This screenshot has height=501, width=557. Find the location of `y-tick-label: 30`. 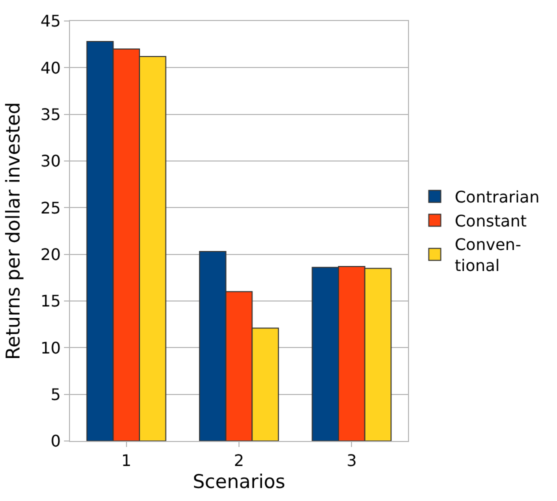

y-tick-label: 30 is located at coordinates (50, 161).